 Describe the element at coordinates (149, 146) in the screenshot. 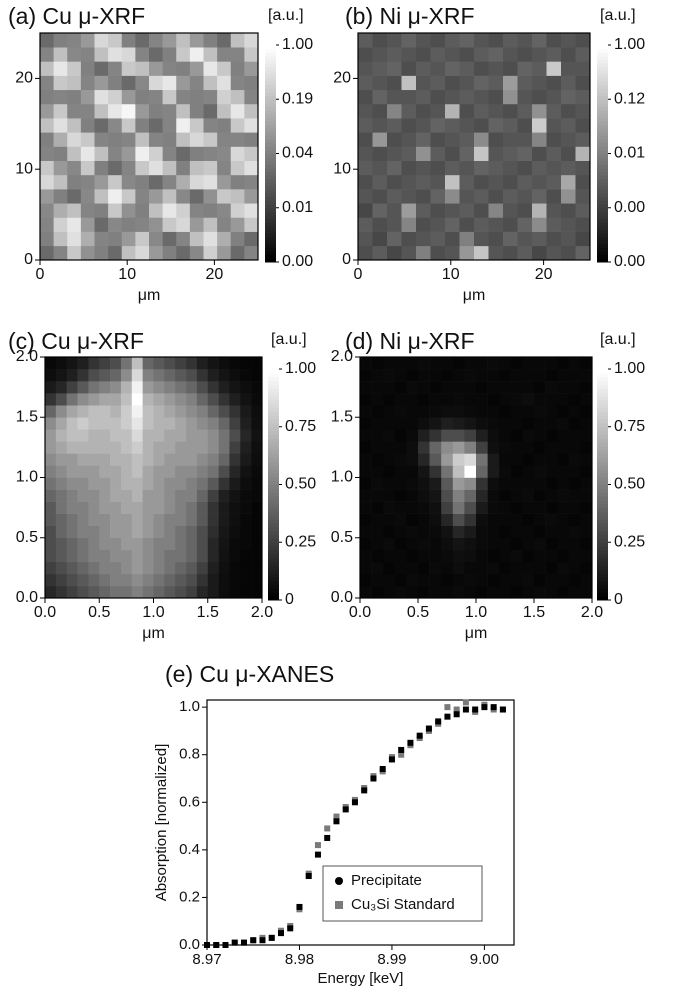

I see `plot-frame` at that location.